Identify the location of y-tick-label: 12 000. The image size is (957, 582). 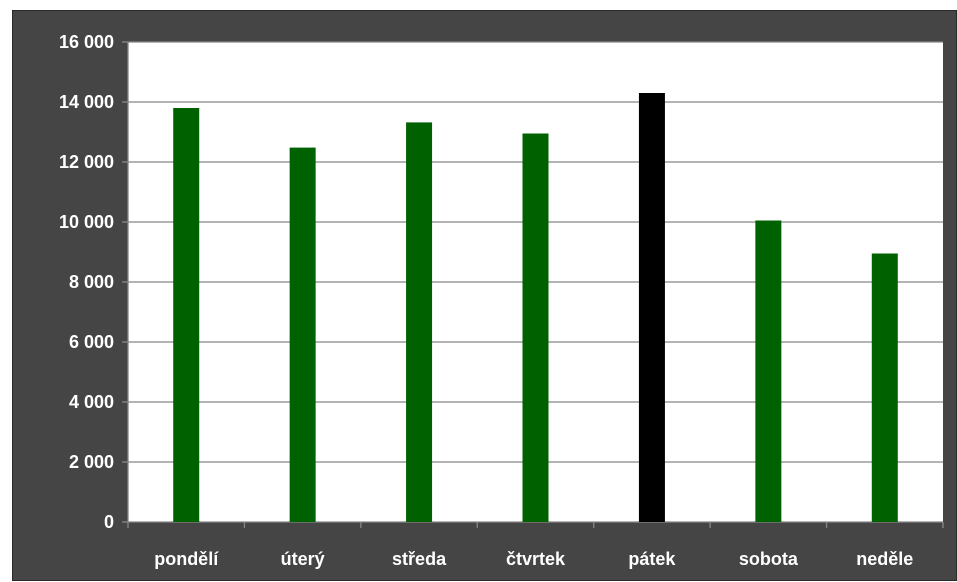
(86, 162).